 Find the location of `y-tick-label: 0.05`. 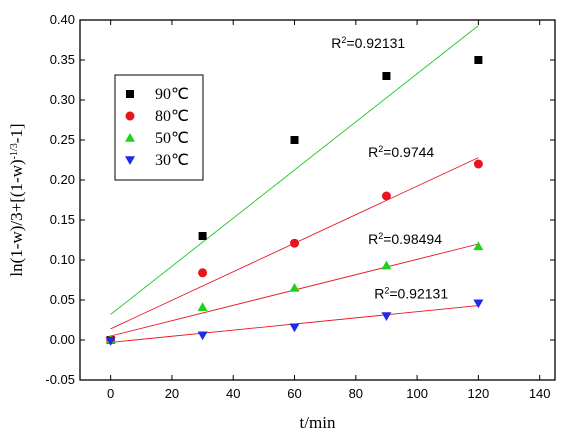

y-tick-label: 0.05 is located at coordinates (62, 299).